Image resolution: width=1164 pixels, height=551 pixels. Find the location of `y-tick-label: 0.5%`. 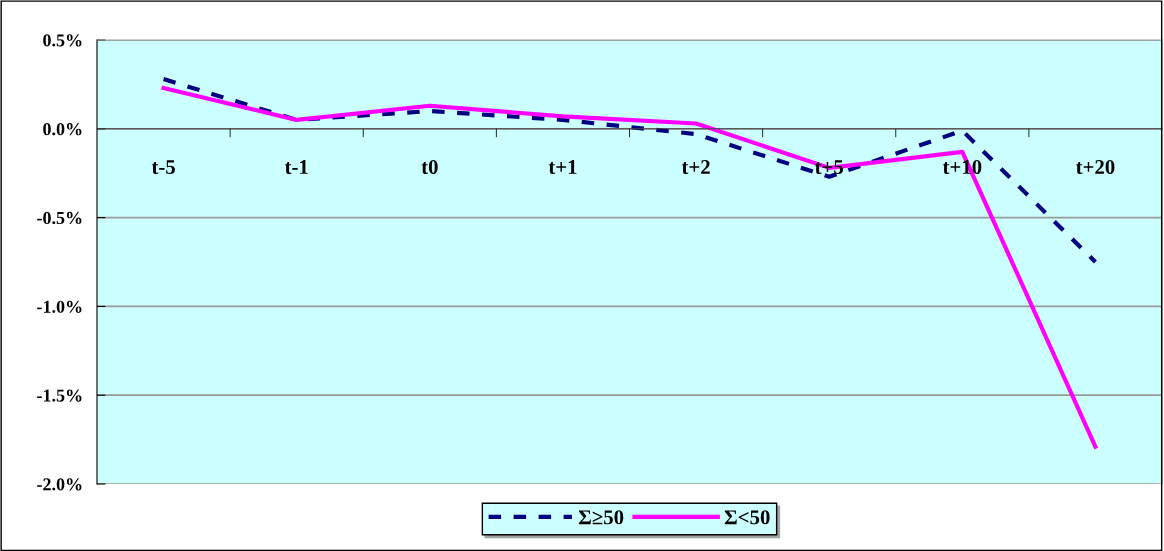

y-tick-label: 0.5% is located at coordinates (62, 40).